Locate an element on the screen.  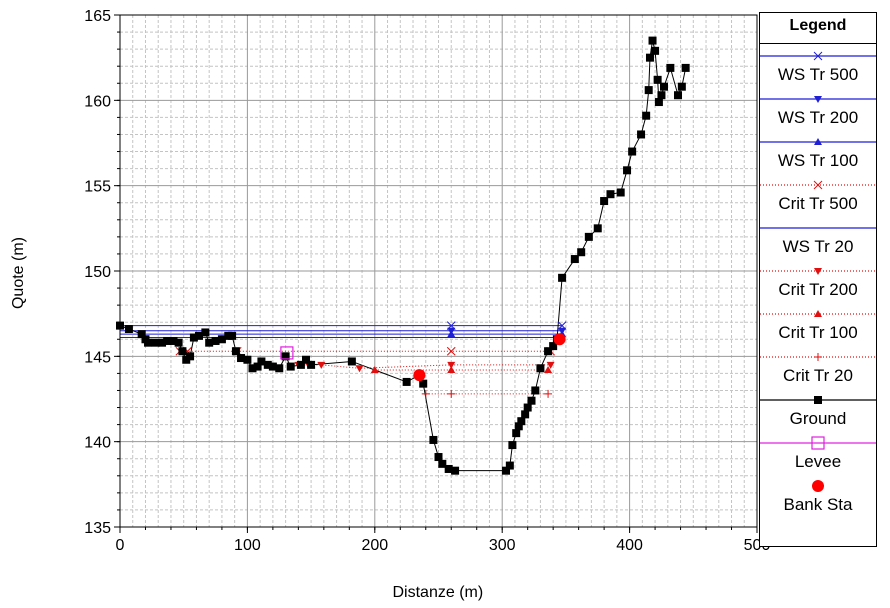
legend-separator is located at coordinates (818, 43).